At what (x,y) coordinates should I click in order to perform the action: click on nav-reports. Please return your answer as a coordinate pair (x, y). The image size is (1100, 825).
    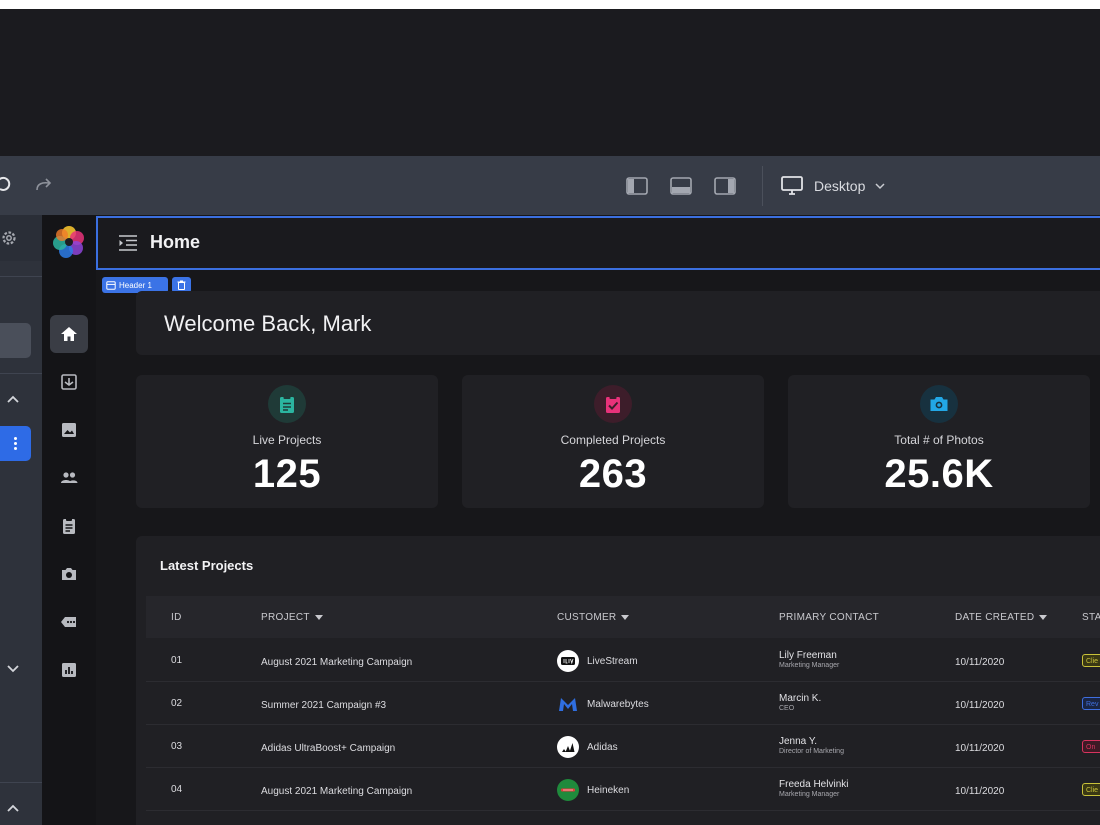
    Looking at the image, I should click on (69, 670).